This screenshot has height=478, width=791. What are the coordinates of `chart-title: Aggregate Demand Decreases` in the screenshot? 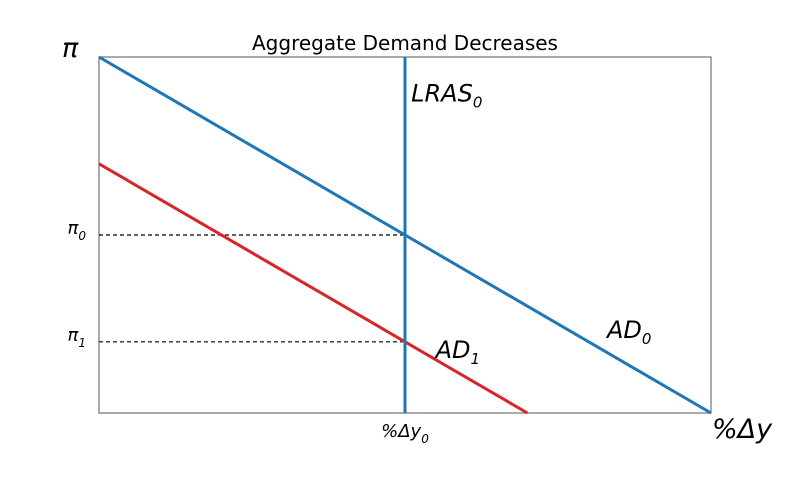 It's located at (405, 43).